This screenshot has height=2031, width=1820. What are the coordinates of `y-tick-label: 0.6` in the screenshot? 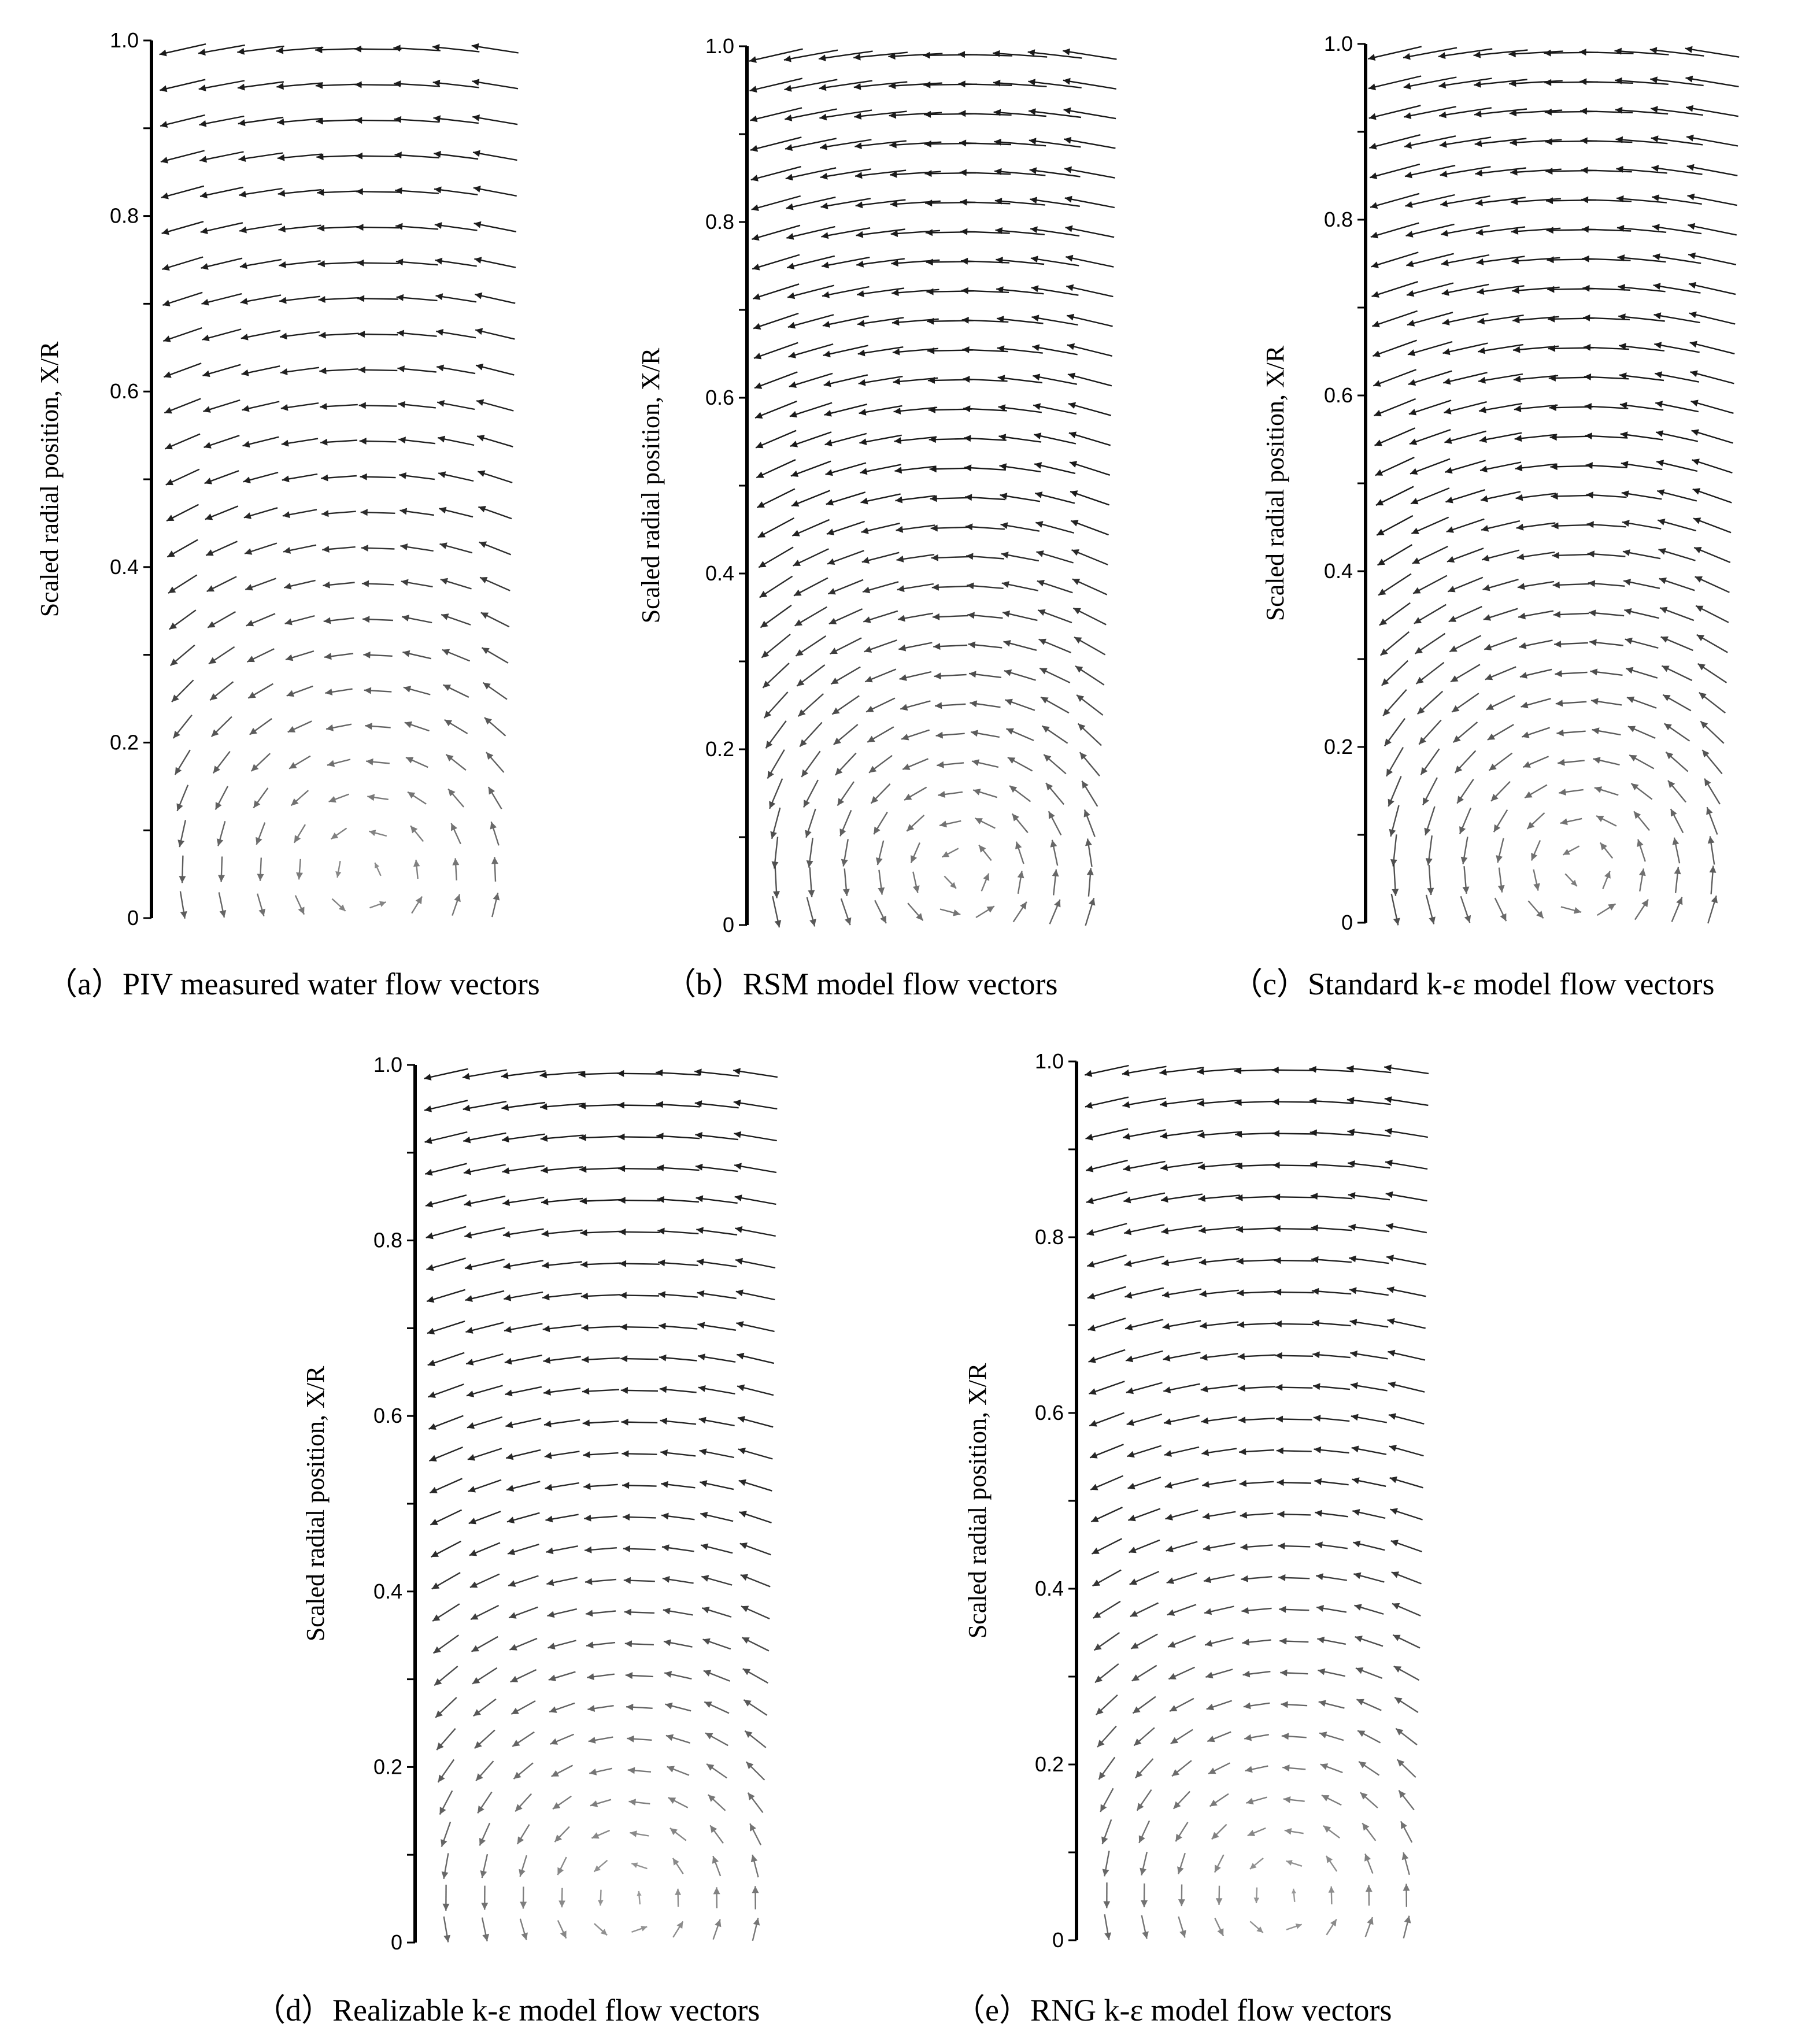 It's located at (720, 397).